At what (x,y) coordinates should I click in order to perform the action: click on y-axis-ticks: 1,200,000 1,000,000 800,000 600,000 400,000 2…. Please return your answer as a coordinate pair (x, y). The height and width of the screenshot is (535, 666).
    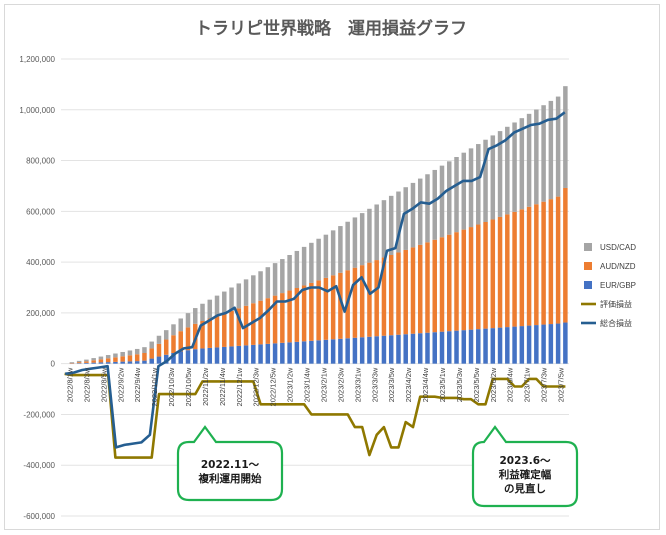
    Looking at the image, I should click on (37, 288).